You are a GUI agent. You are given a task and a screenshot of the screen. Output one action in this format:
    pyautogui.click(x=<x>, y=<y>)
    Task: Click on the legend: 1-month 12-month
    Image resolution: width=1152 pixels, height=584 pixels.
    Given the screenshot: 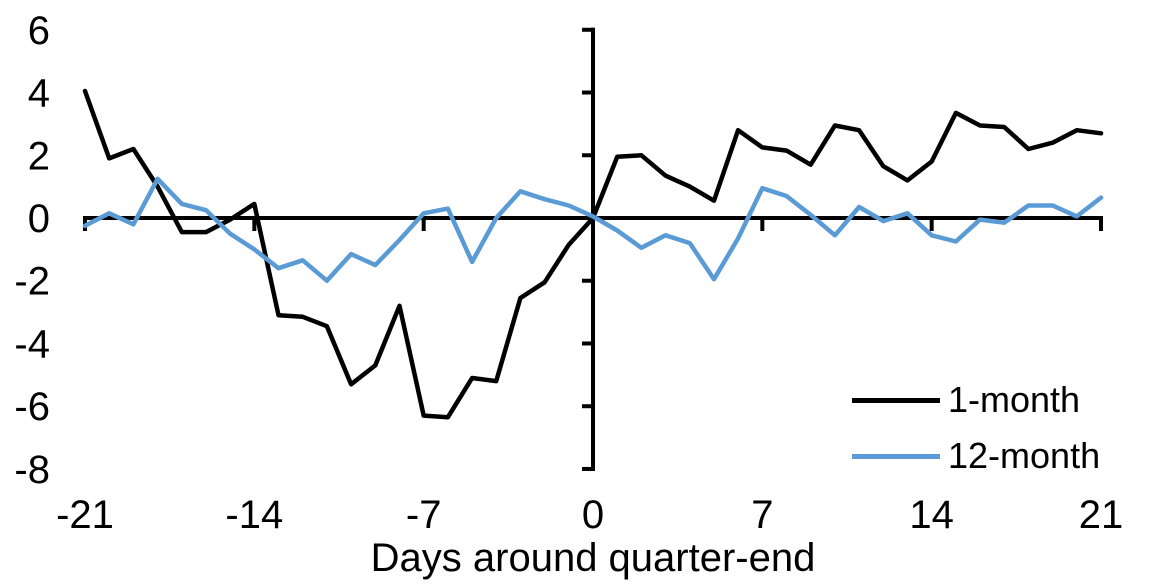 What is the action you would take?
    pyautogui.click(x=976, y=428)
    